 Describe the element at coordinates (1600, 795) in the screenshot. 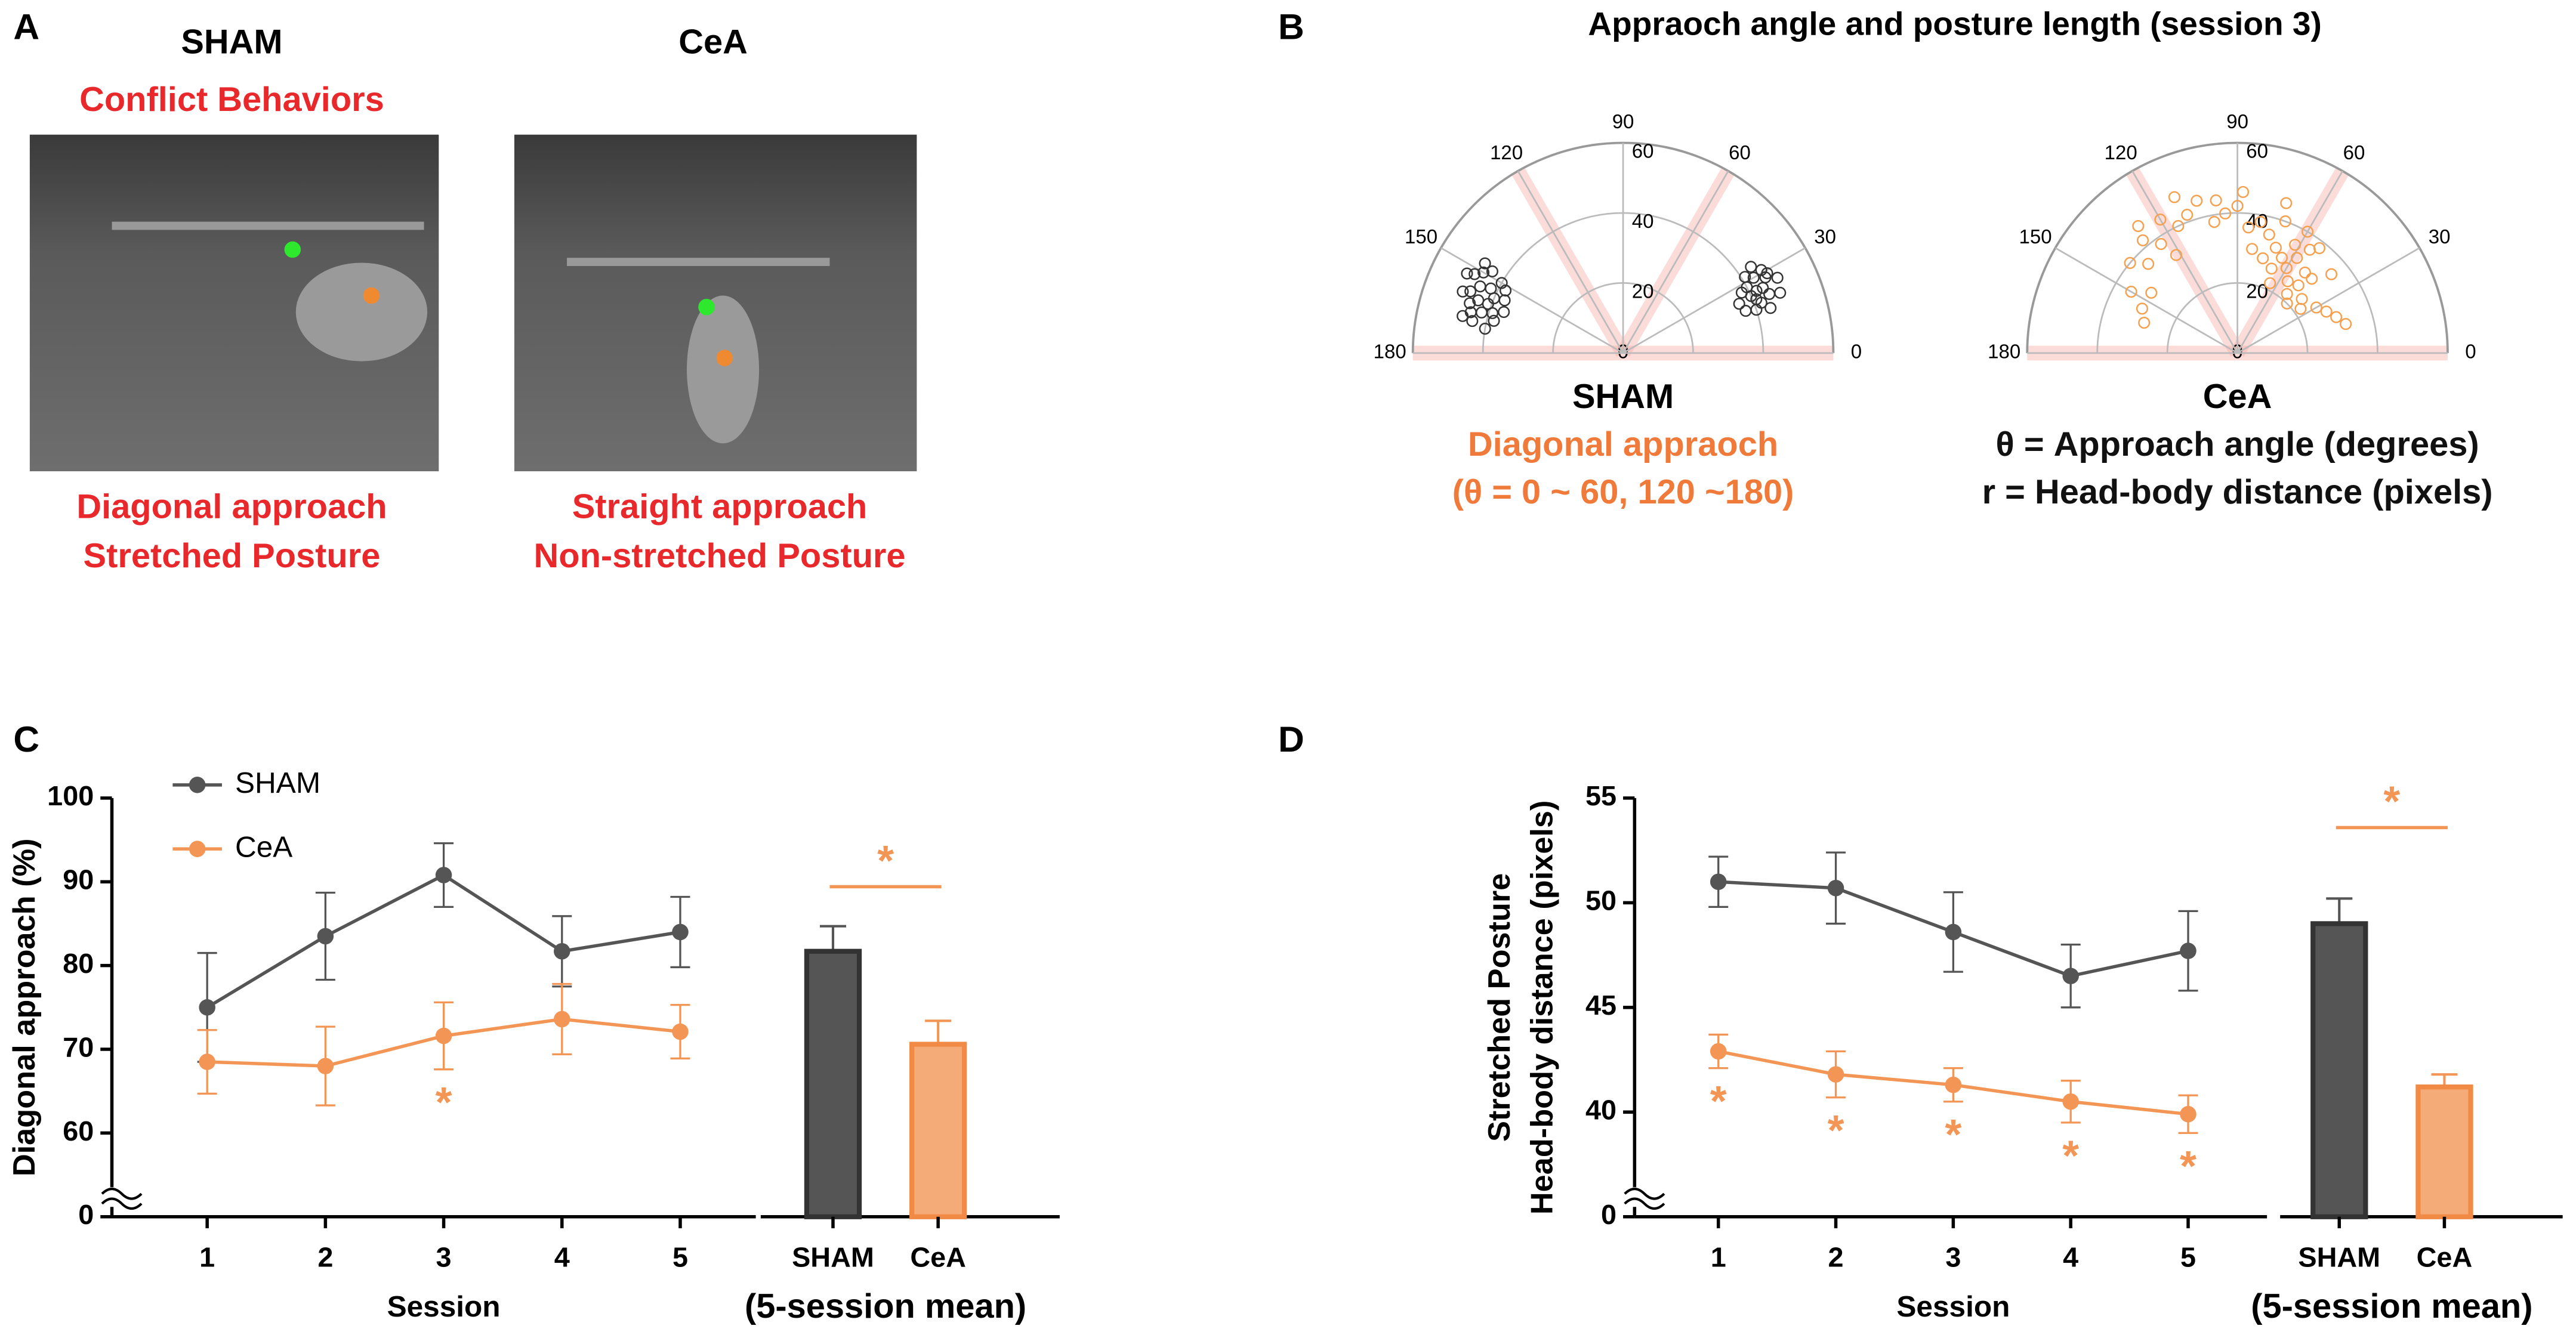

I see `y-tick-label: 55` at that location.